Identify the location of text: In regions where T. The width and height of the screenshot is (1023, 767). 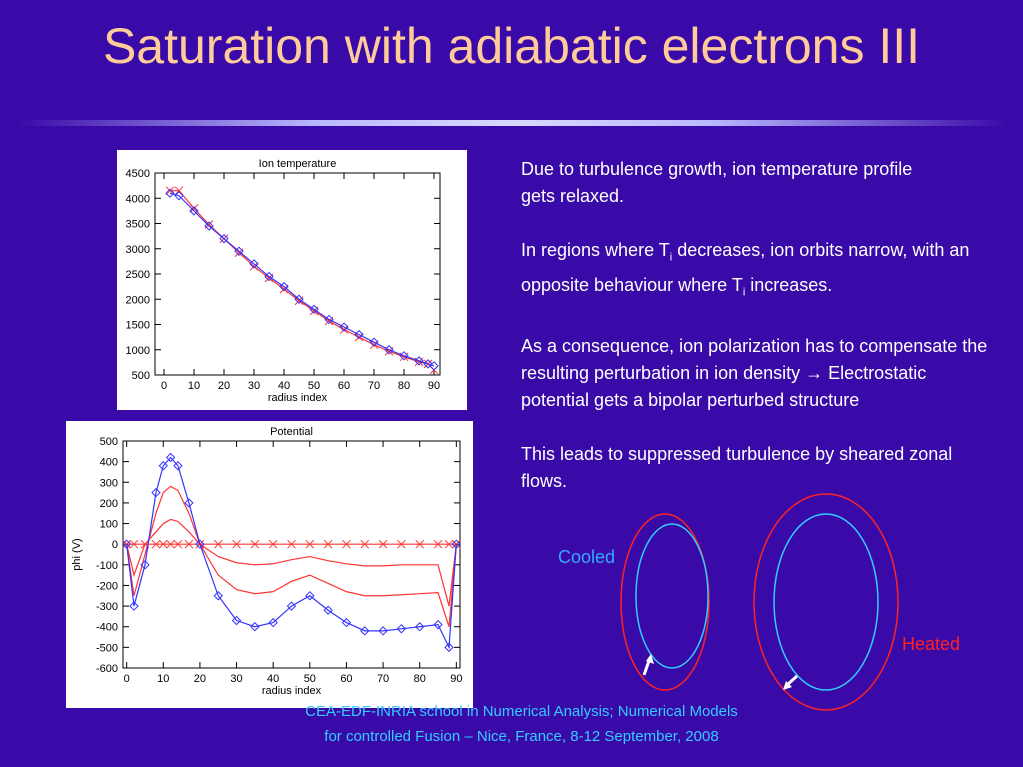
(595, 250).